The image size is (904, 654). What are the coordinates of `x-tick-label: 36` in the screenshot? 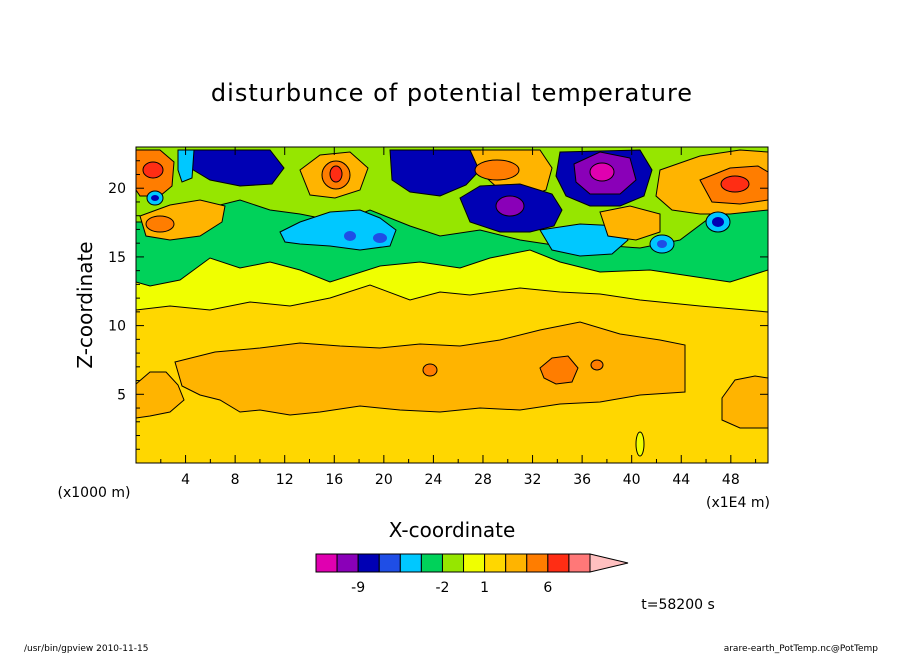 It's located at (582, 480).